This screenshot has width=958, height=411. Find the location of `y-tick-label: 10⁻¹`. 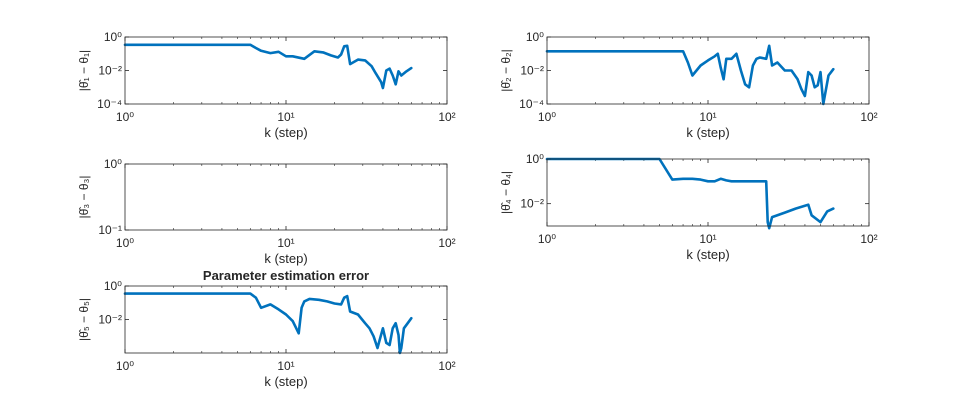

y-tick-label: 10⁻¹ is located at coordinates (110, 230).